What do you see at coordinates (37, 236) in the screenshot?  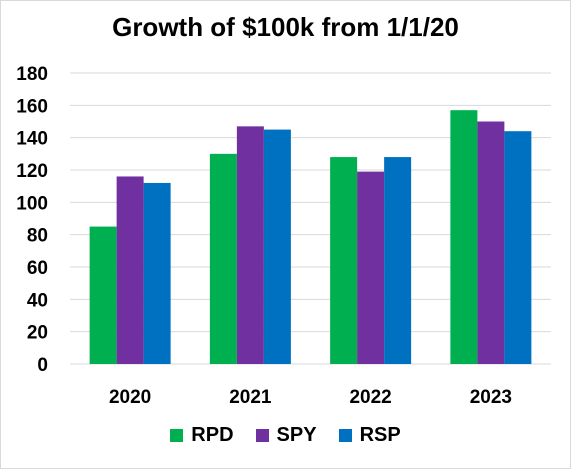 I see `y-tick-label: 80` at bounding box center [37, 236].